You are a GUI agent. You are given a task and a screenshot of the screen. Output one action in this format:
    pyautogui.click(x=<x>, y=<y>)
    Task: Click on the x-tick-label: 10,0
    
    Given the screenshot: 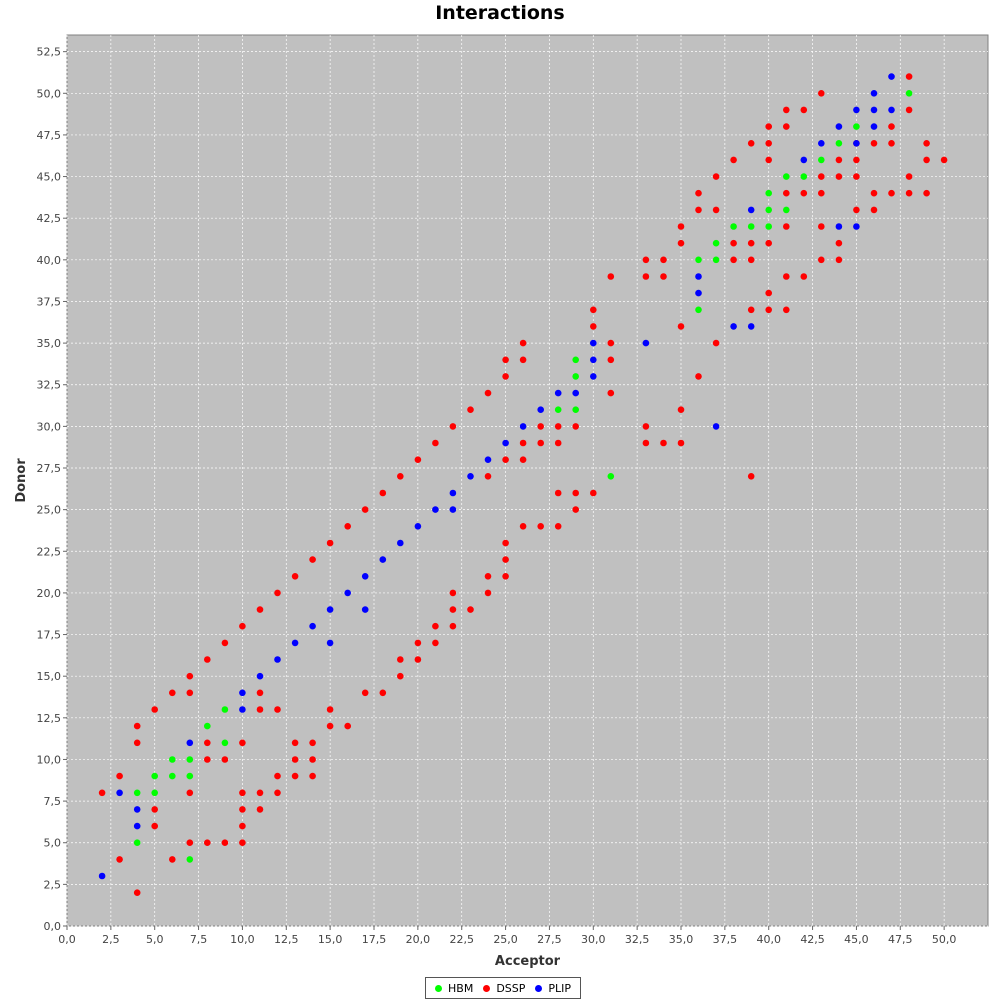 What is the action you would take?
    pyautogui.click(x=242, y=939)
    